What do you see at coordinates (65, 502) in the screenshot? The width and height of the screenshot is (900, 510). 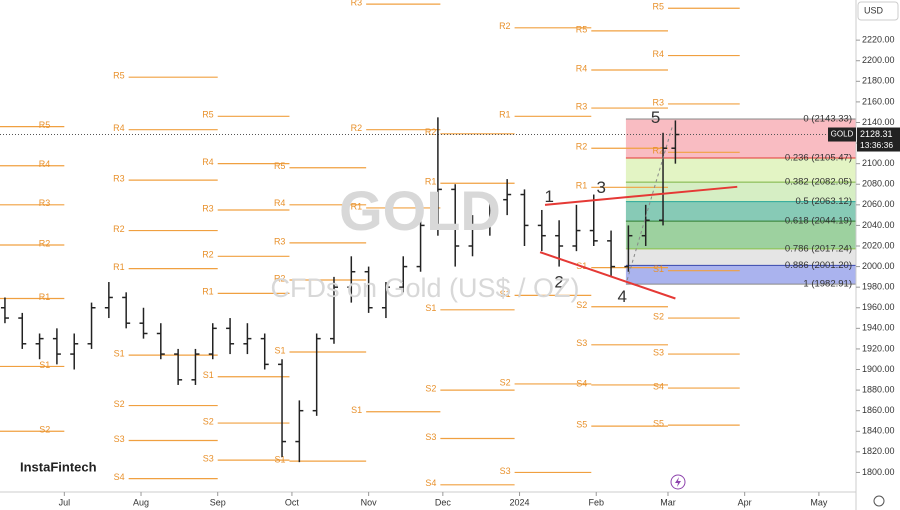 I see `x-tick-label: Jul` at bounding box center [65, 502].